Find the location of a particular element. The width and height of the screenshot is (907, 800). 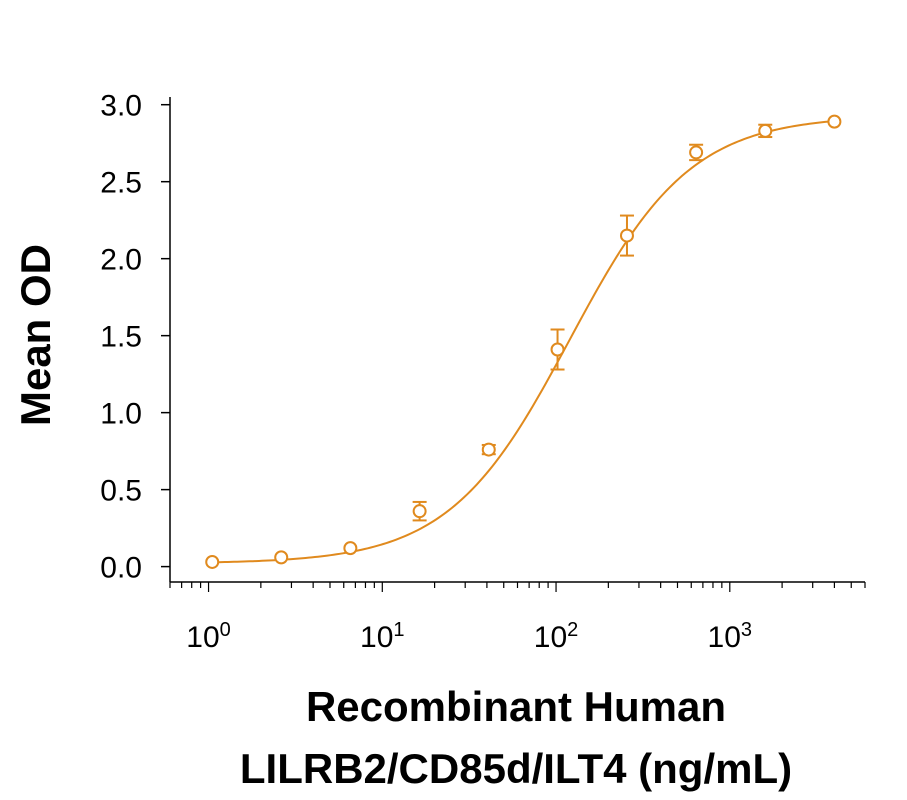

x-tick-label-1: 10¹ is located at coordinates (382, 636).